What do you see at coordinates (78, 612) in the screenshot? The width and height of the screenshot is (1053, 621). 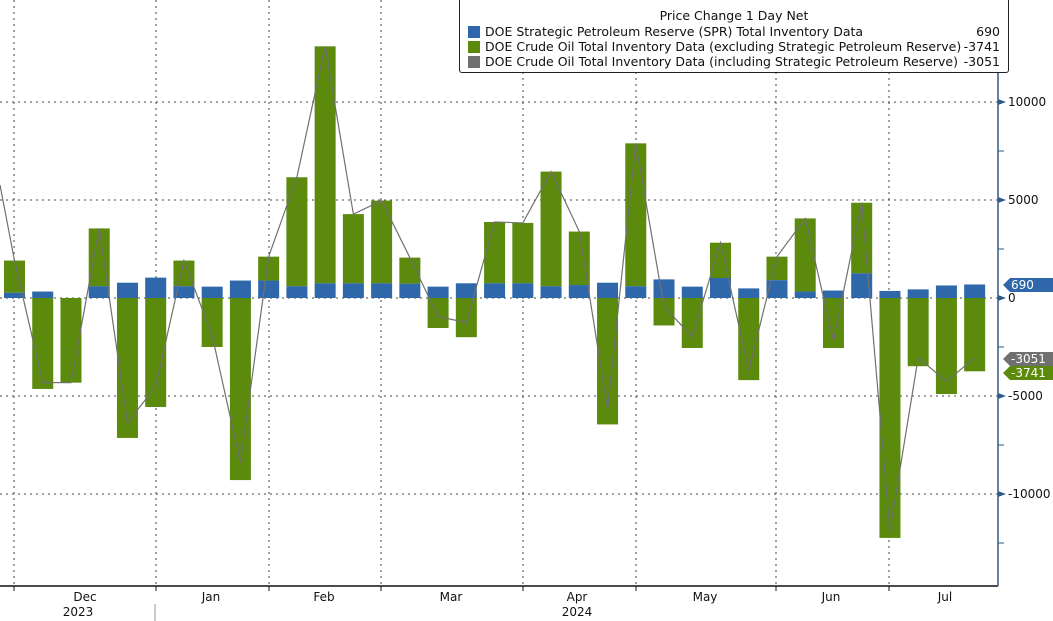 I see `x-year-label: 2023` at bounding box center [78, 612].